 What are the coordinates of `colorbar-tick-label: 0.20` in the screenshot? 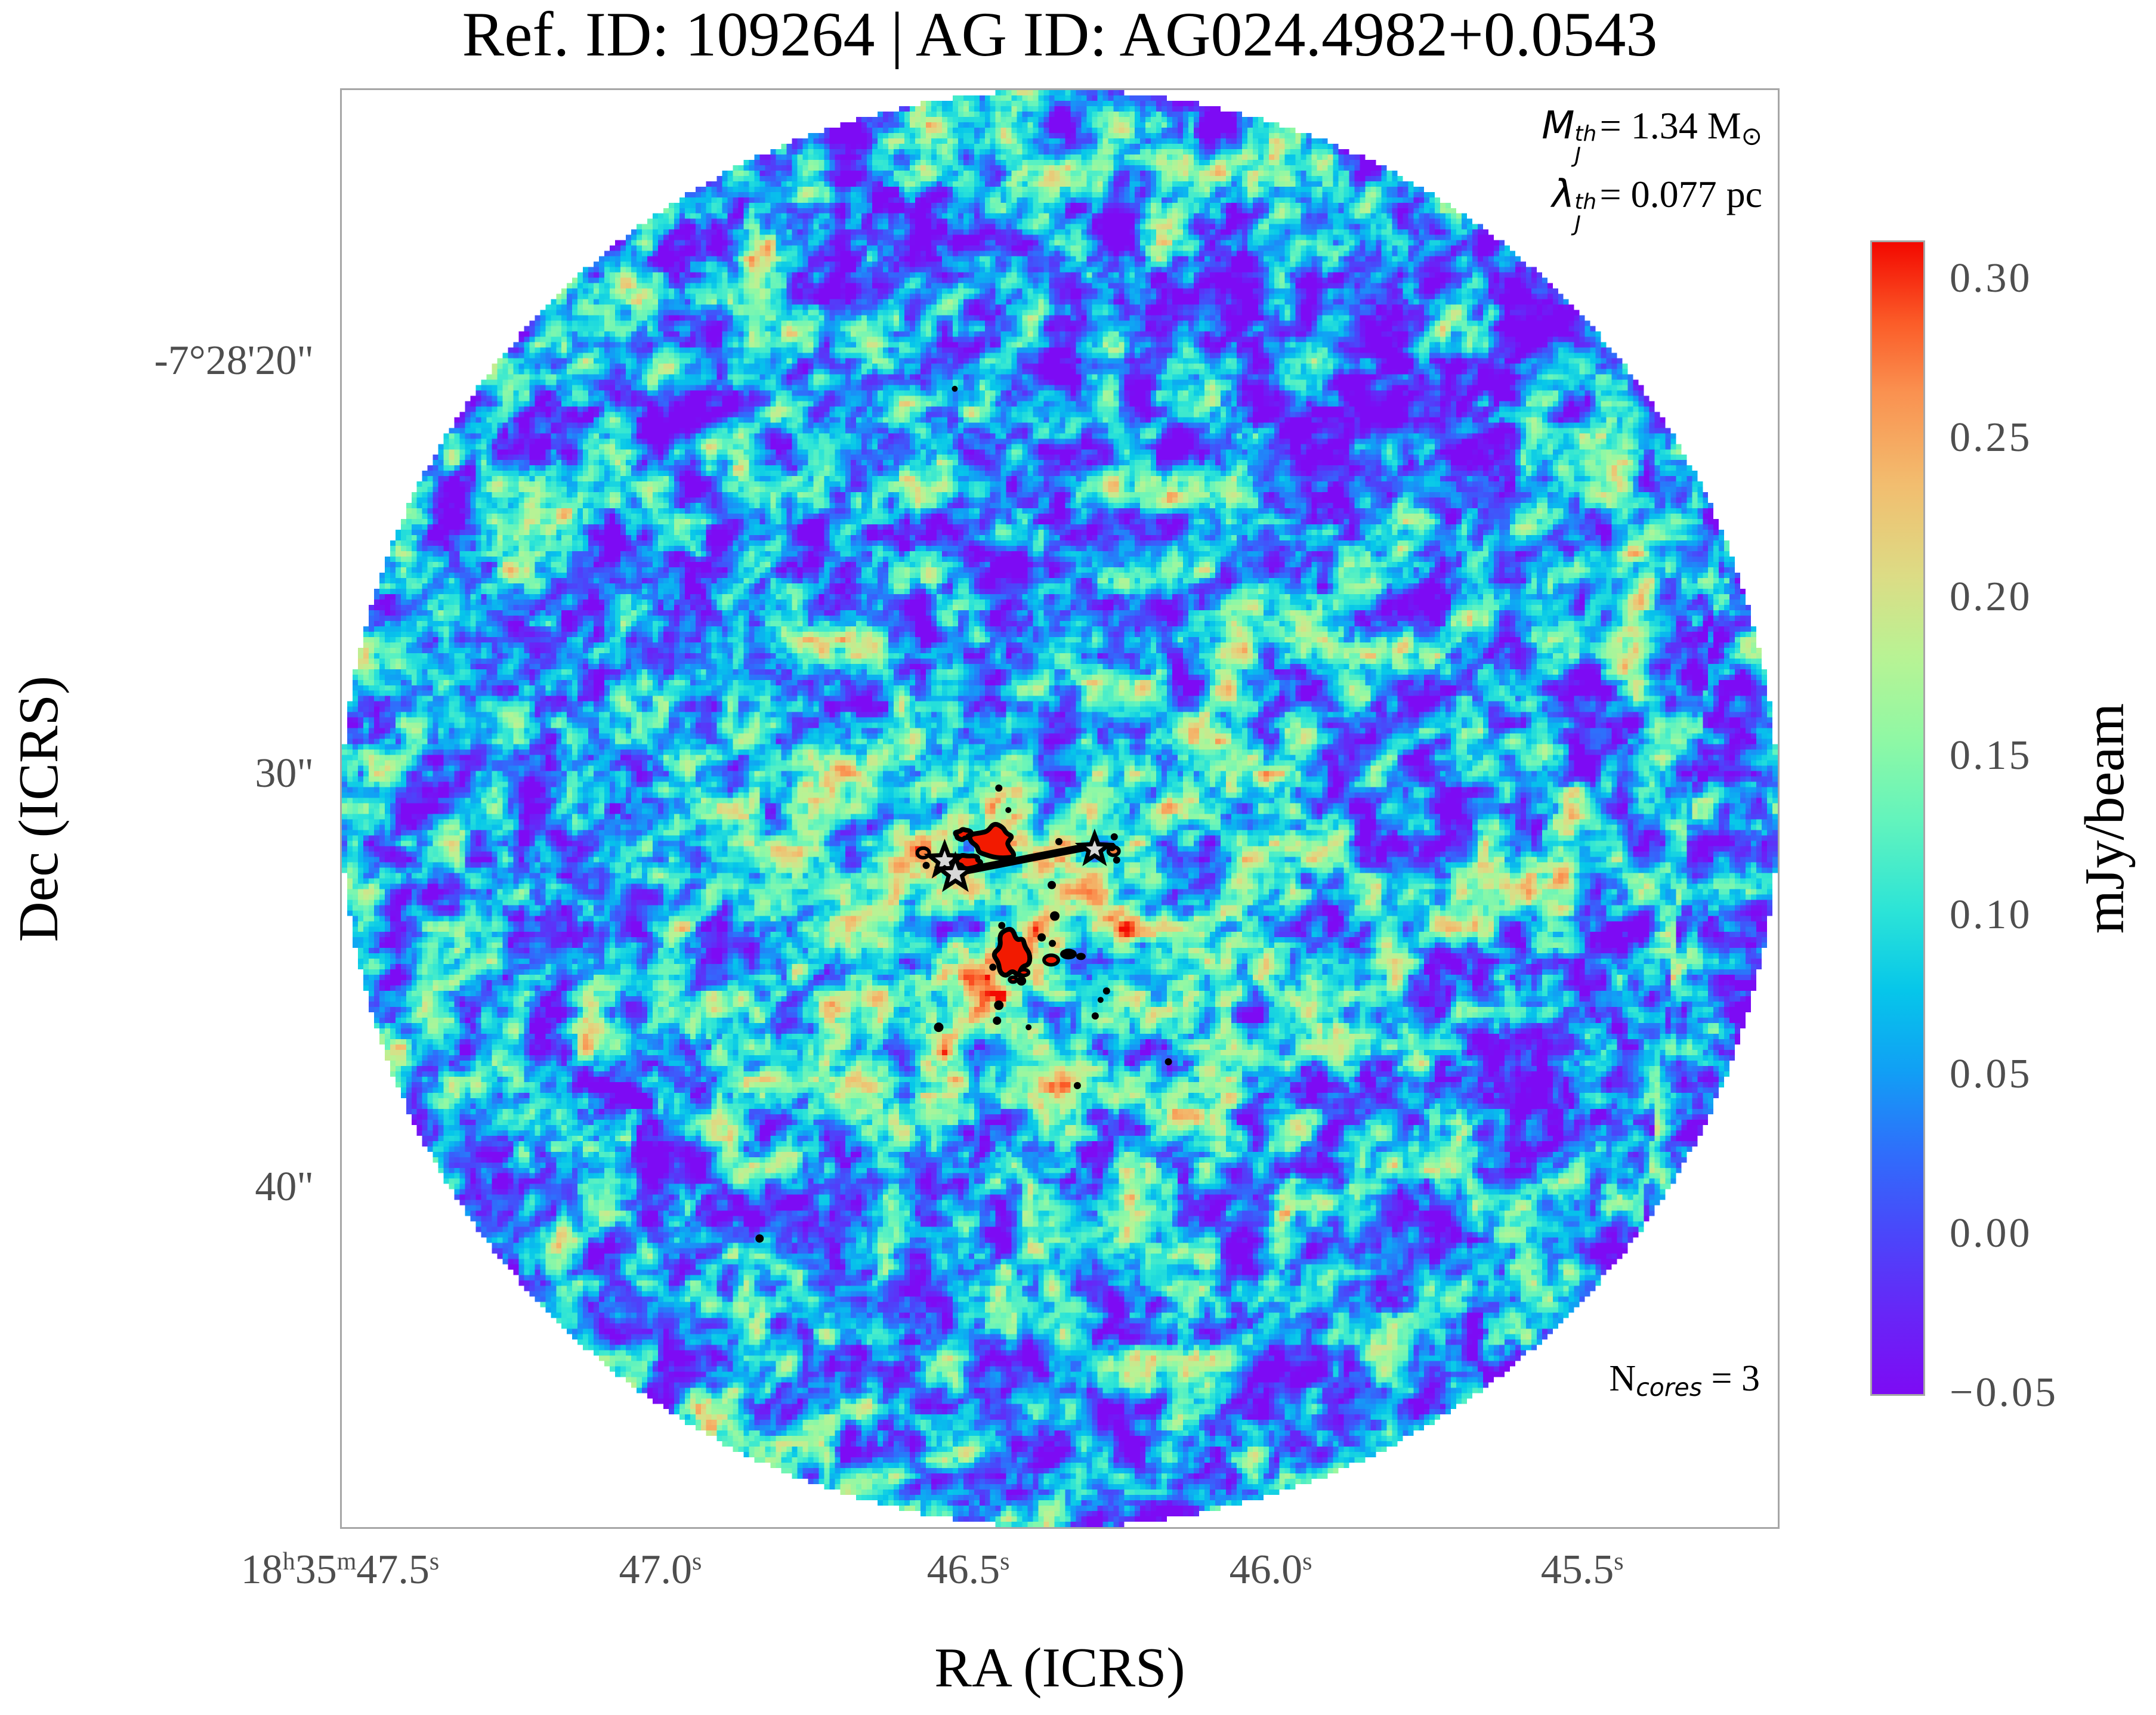 It's located at (1992, 597).